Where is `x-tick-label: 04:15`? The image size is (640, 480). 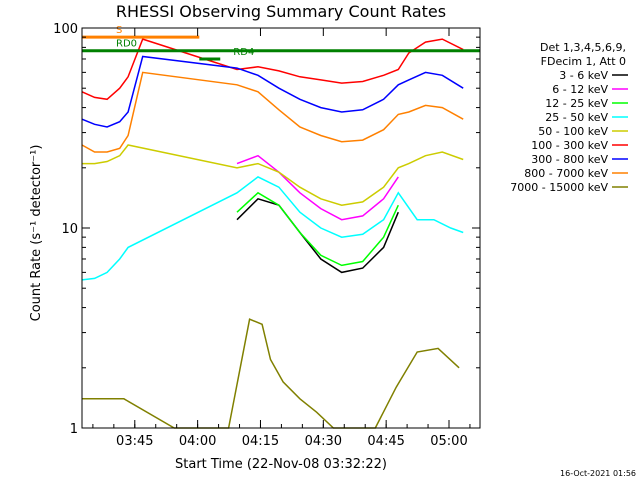 x-tick-label: 04:15 is located at coordinates (260, 441).